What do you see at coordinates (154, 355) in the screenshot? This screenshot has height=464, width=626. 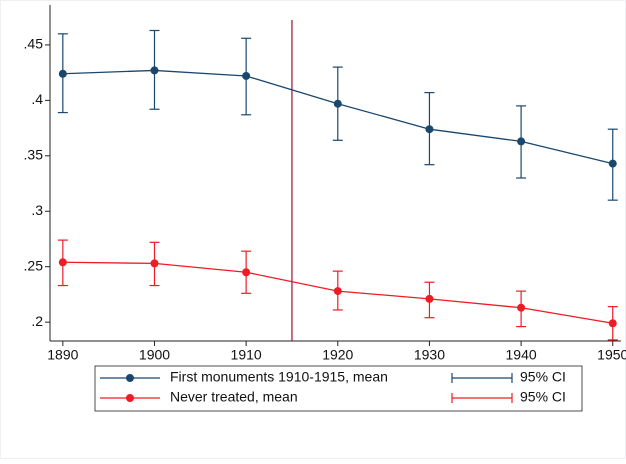 I see `x-tick-label: 1900` at bounding box center [154, 355].